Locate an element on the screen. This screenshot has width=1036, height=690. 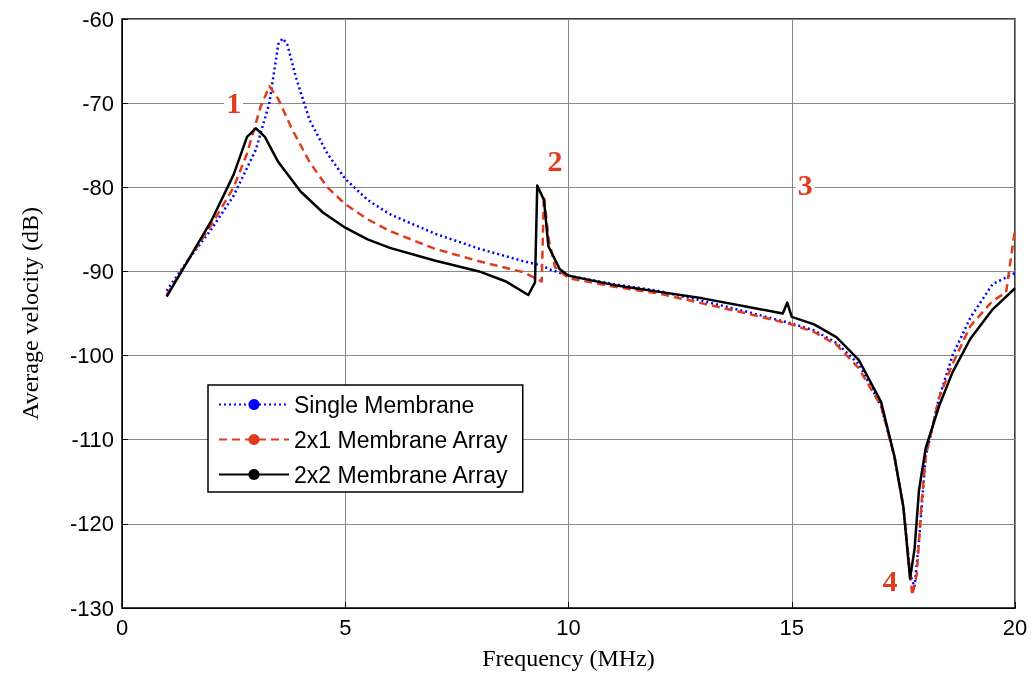
legend-label: Single Membrane is located at coordinates (384, 404).